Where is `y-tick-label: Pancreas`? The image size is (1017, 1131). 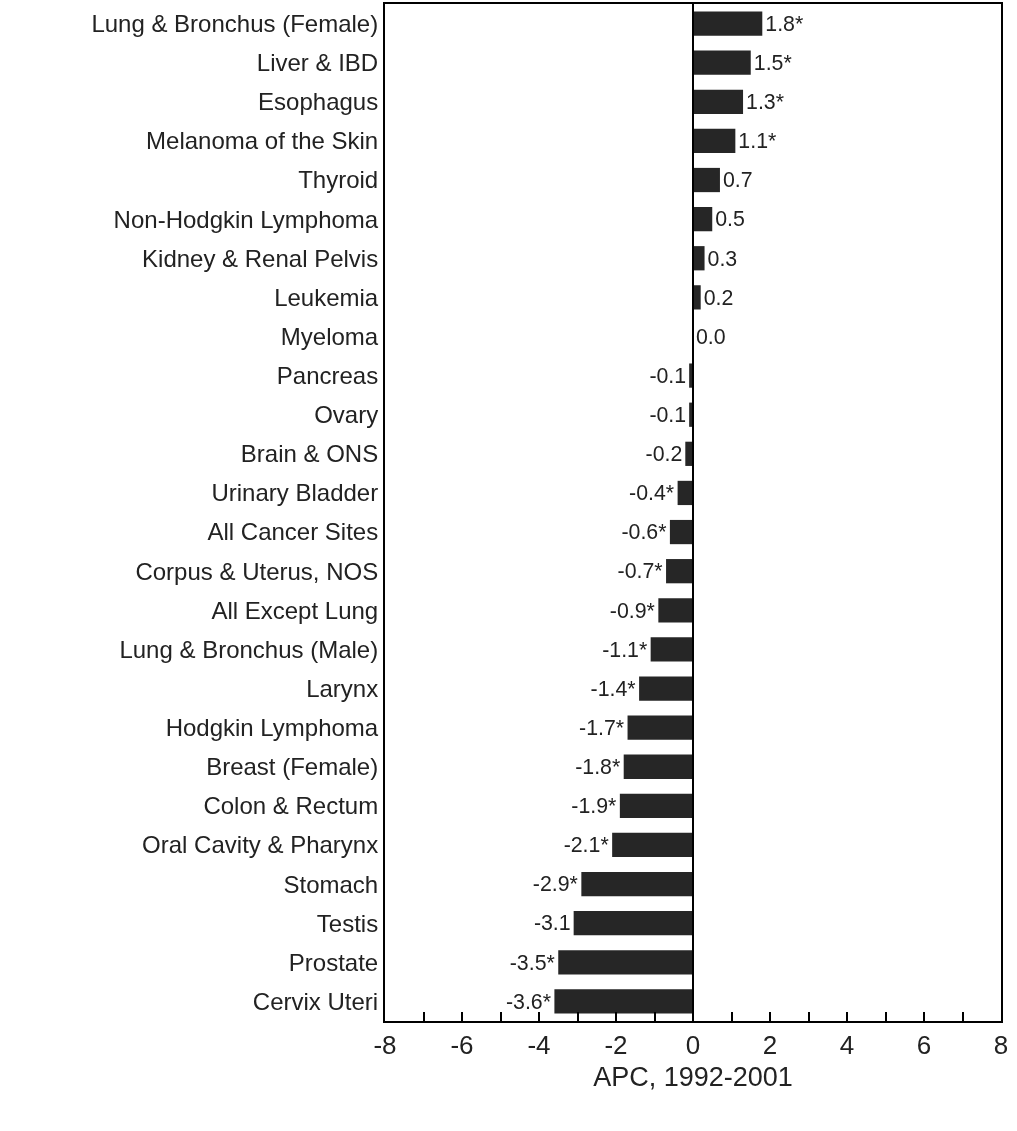 y-tick-label: Pancreas is located at coordinates (327, 375).